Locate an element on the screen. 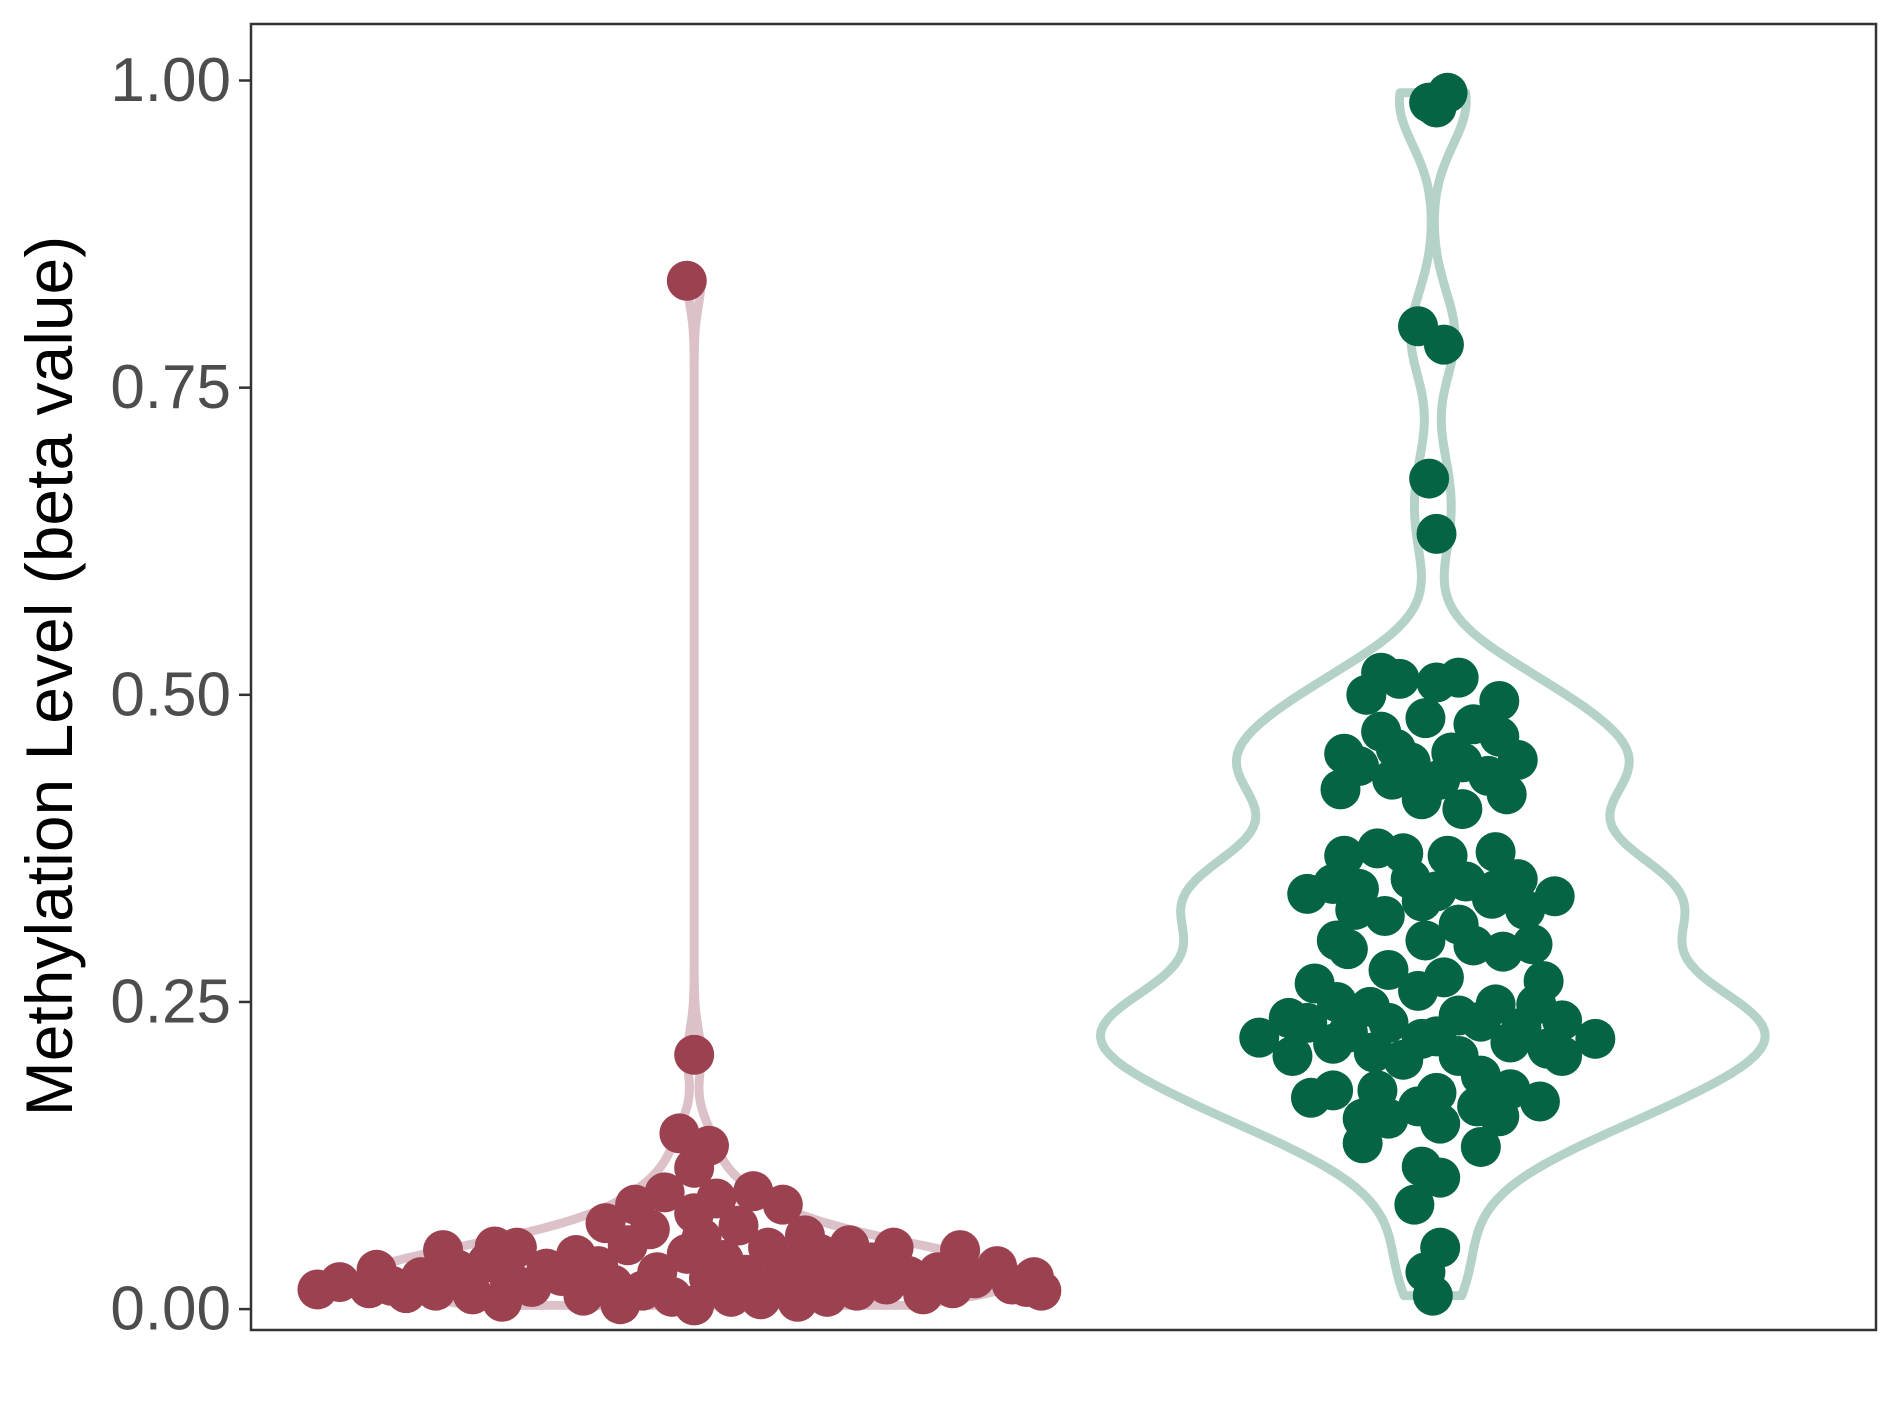 The image size is (1889, 1417). y-tick-label: 1.00 is located at coordinates (170, 80).